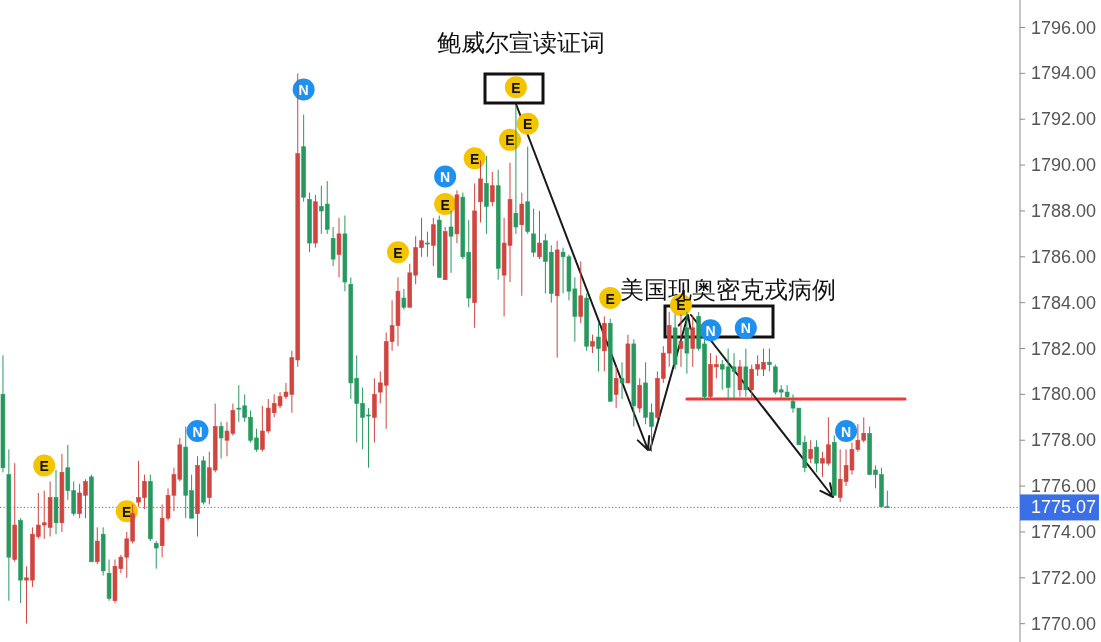  I want to click on y-tick-label: 1778.00, so click(1064, 440).